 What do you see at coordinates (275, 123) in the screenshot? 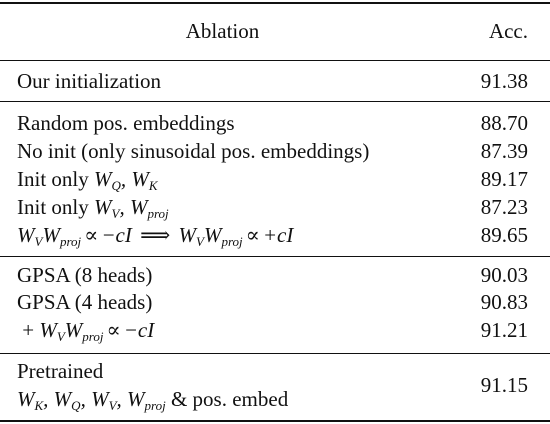
I see `table-row: Random pos. embeddings 88.70` at bounding box center [275, 123].